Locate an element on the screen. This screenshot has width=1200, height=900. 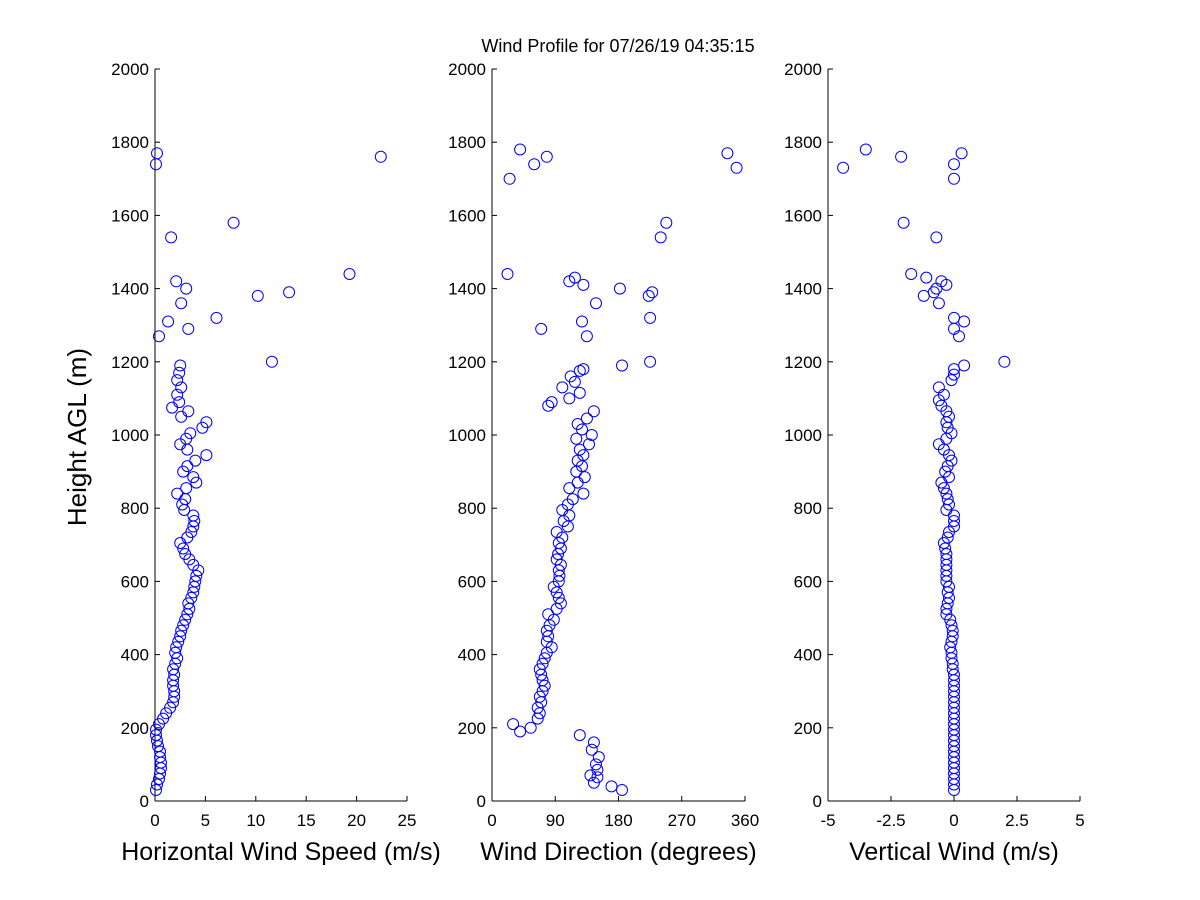
x-tick-label: 5 is located at coordinates (1079, 820).